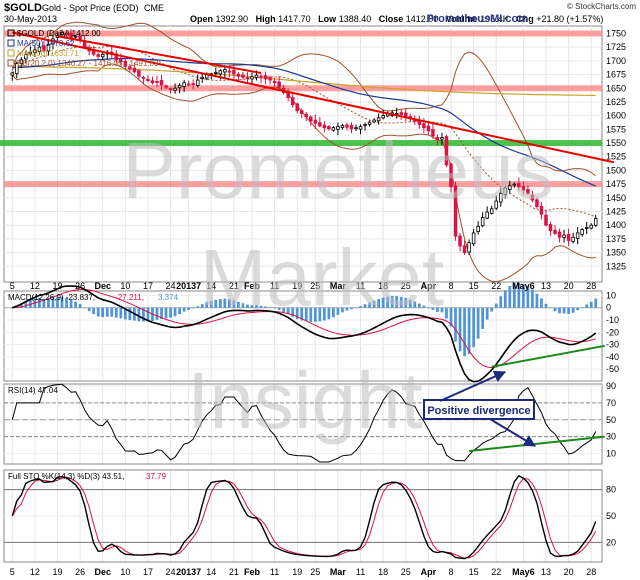 Image resolution: width=640 pixels, height=580 pixels. What do you see at coordinates (525, 19) in the screenshot?
I see `chg-label: Chg` at bounding box center [525, 19].